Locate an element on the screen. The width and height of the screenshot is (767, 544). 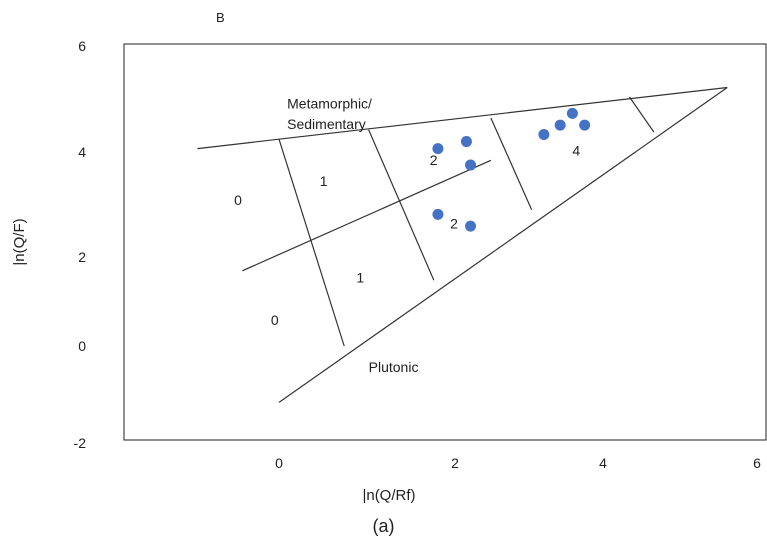
annotation-6: 1 is located at coordinates (324, 181).